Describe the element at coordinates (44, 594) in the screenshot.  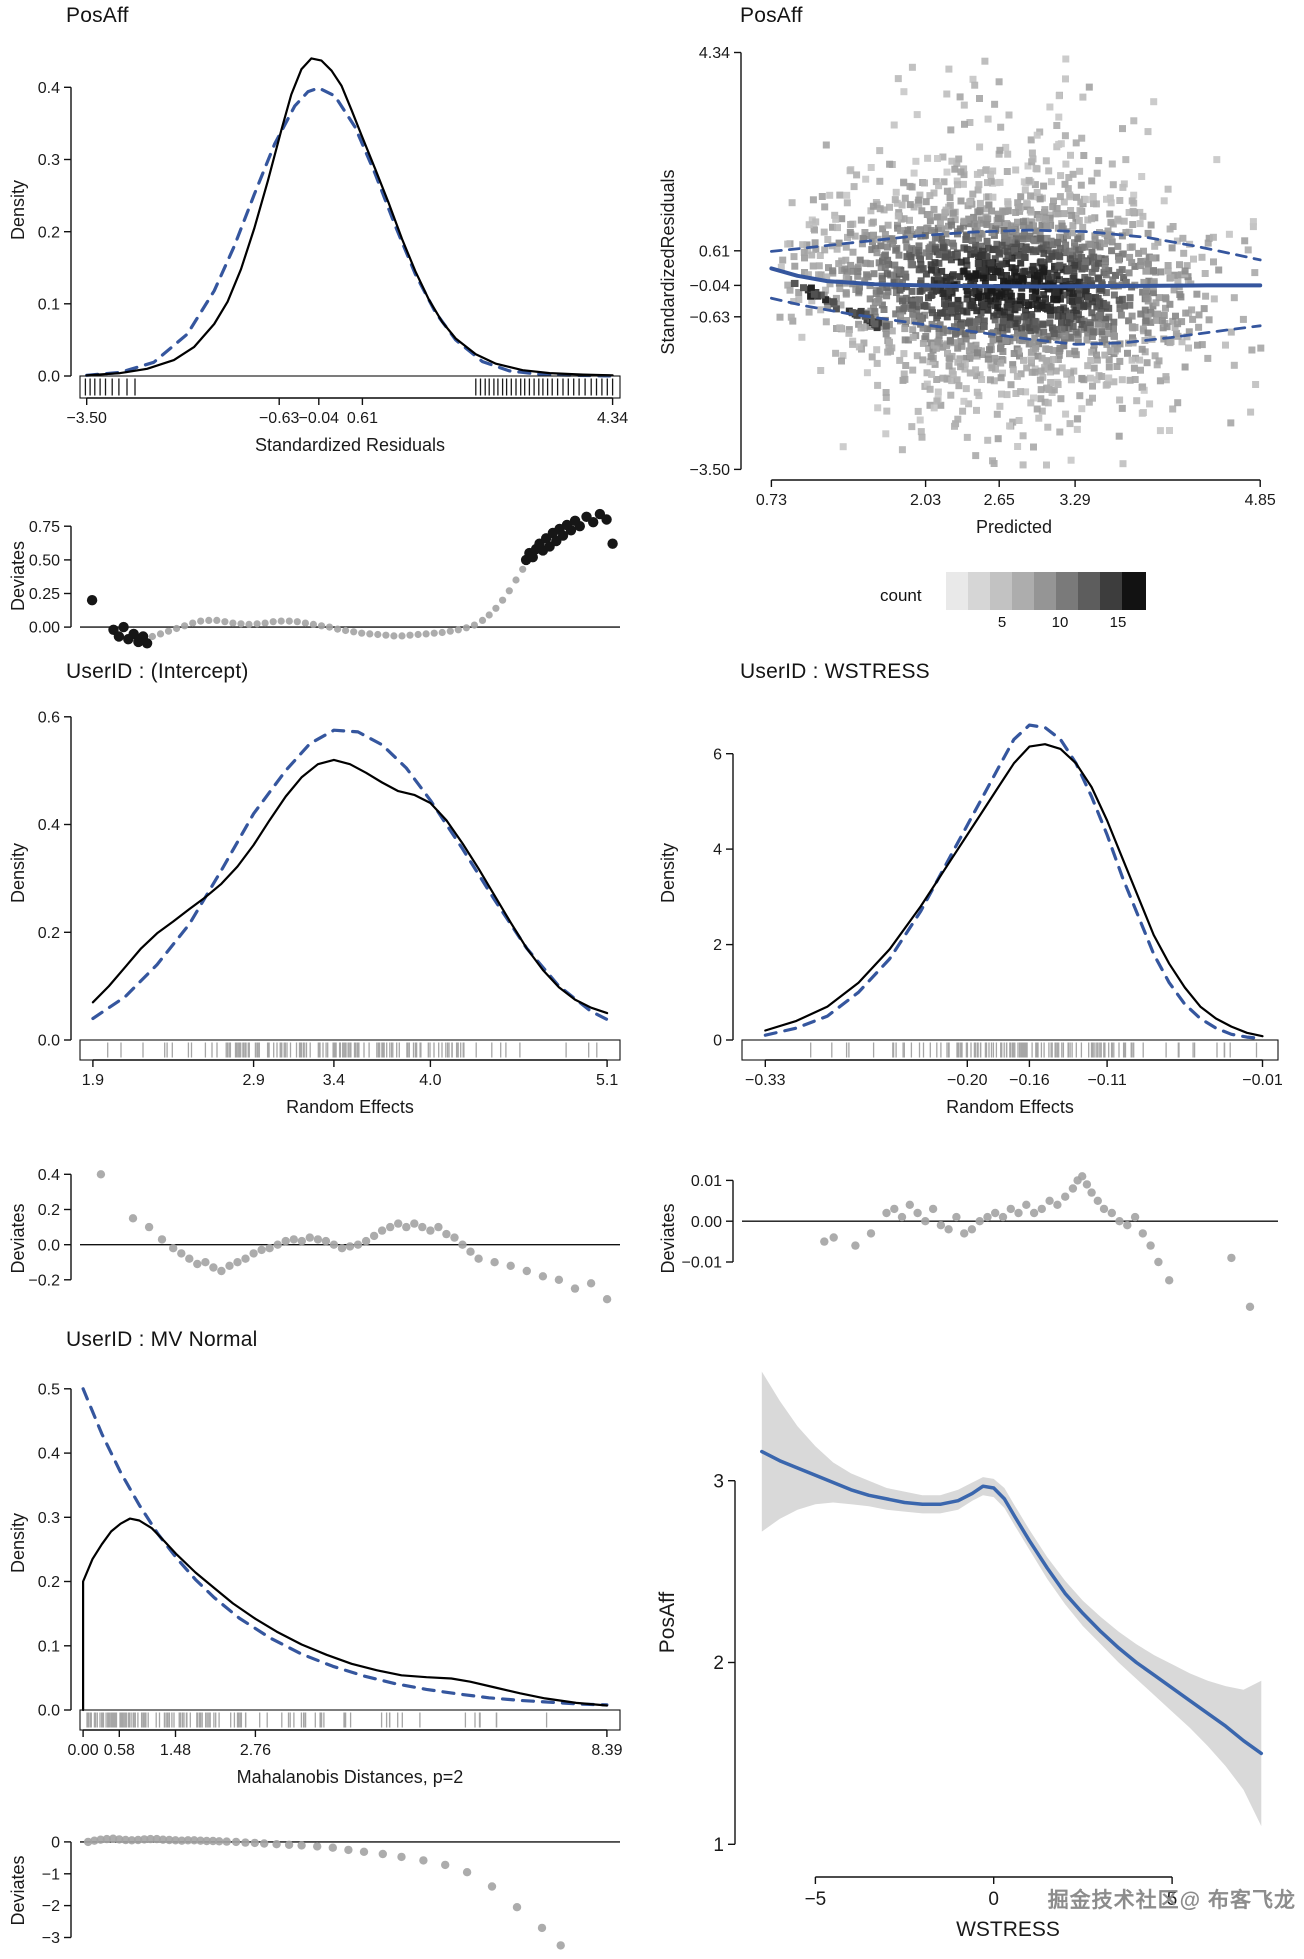
I see `svg-text: 0.25` at that location.